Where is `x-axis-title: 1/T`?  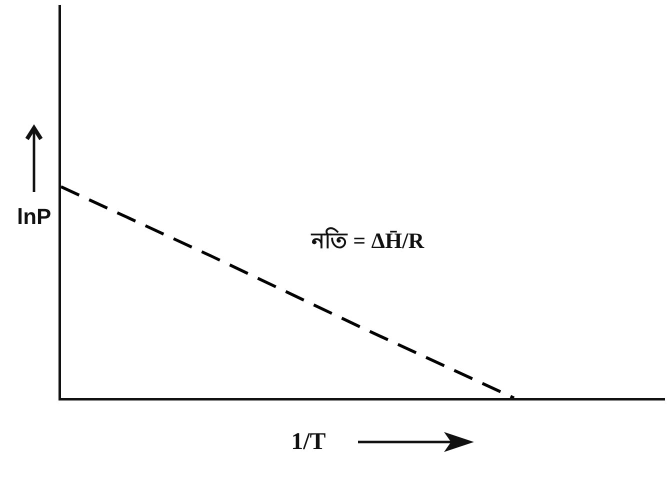
x-axis-title: 1/T is located at coordinates (308, 442).